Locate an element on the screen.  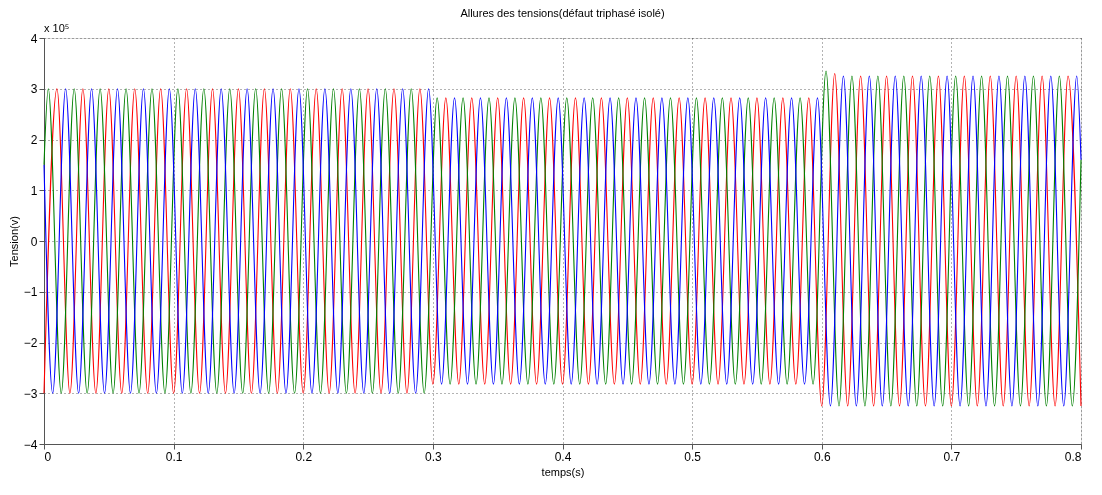
chart-title: Allures des tensions(défaut triphasé isolé) is located at coordinates (562, 13).